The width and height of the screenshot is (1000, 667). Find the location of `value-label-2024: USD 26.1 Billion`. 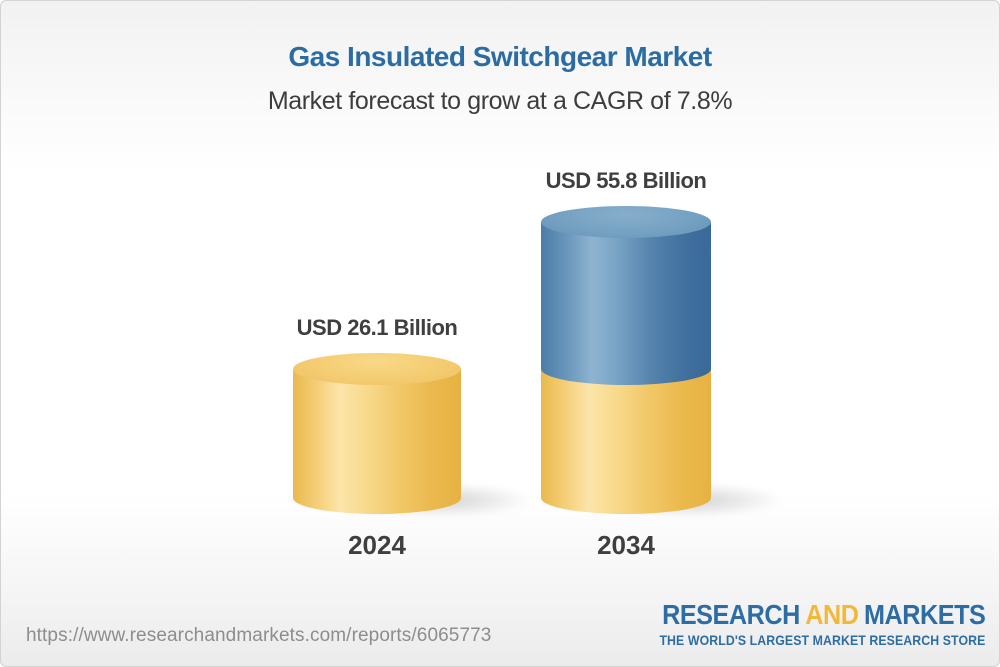

value-label-2024: USD 26.1 Billion is located at coordinates (377, 328).